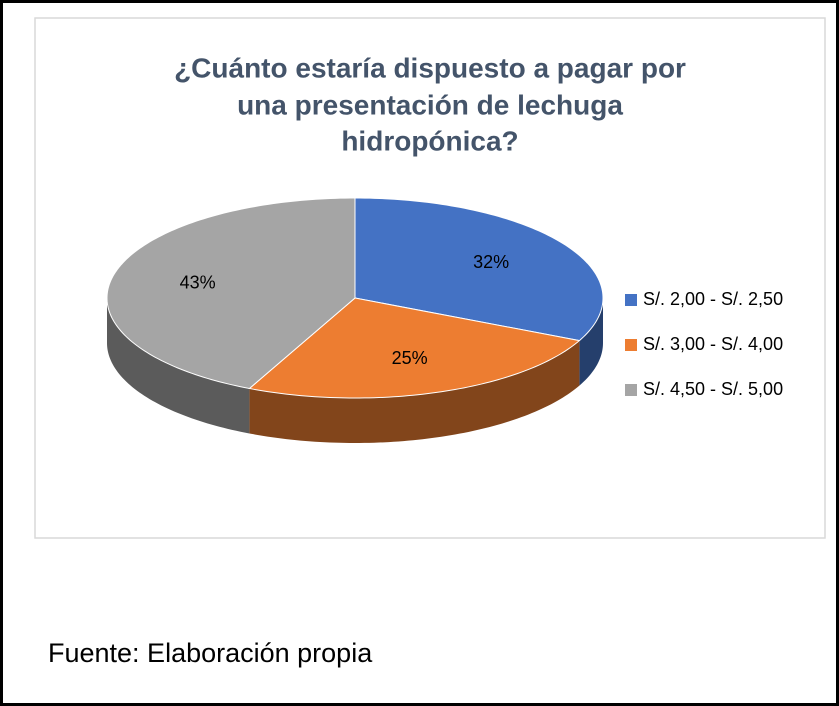 This screenshot has width=839, height=706. Describe the element at coordinates (198, 283) in the screenshot. I see `data-label: 43%` at that location.